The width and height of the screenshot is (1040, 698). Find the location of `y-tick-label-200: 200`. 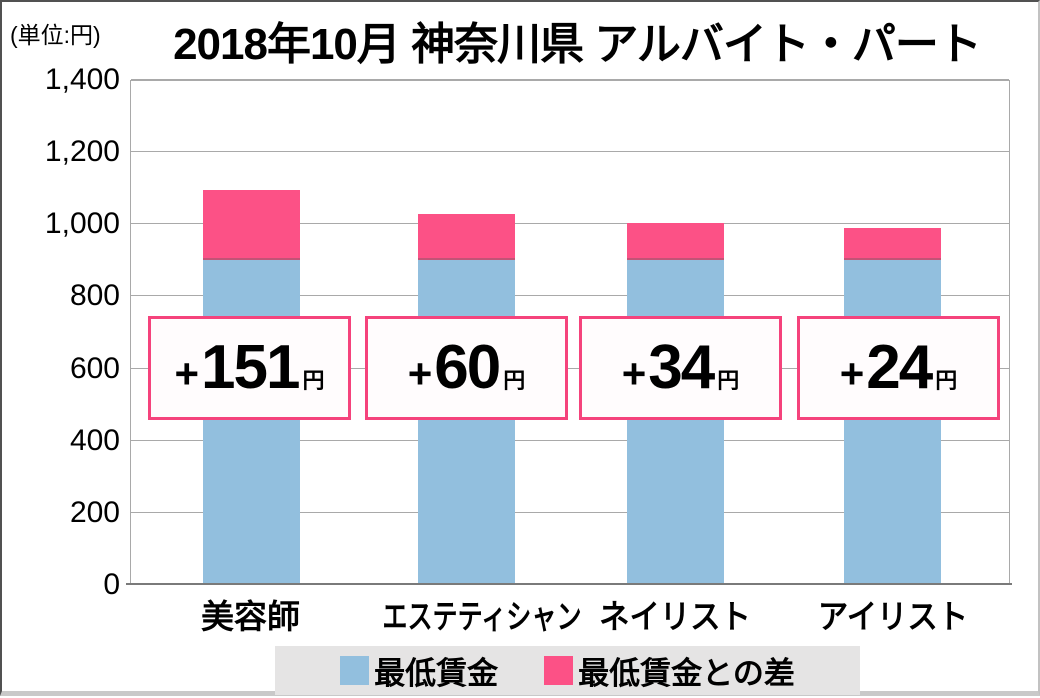

y-tick-label-200: 200 is located at coordinates (94, 512).